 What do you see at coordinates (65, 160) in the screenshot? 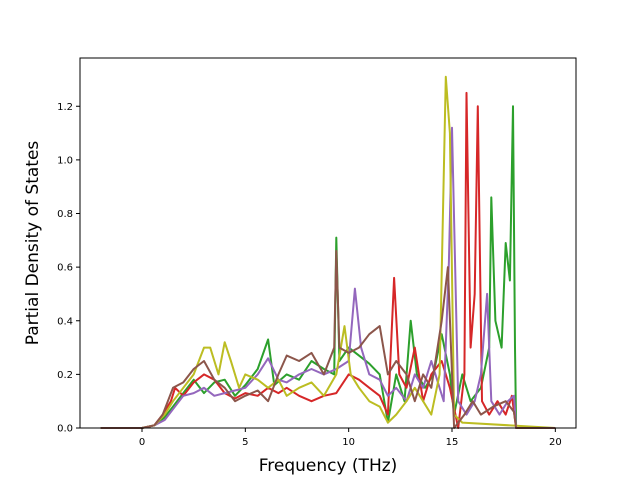
I see `y-tick-label: 1.0` at bounding box center [65, 160].